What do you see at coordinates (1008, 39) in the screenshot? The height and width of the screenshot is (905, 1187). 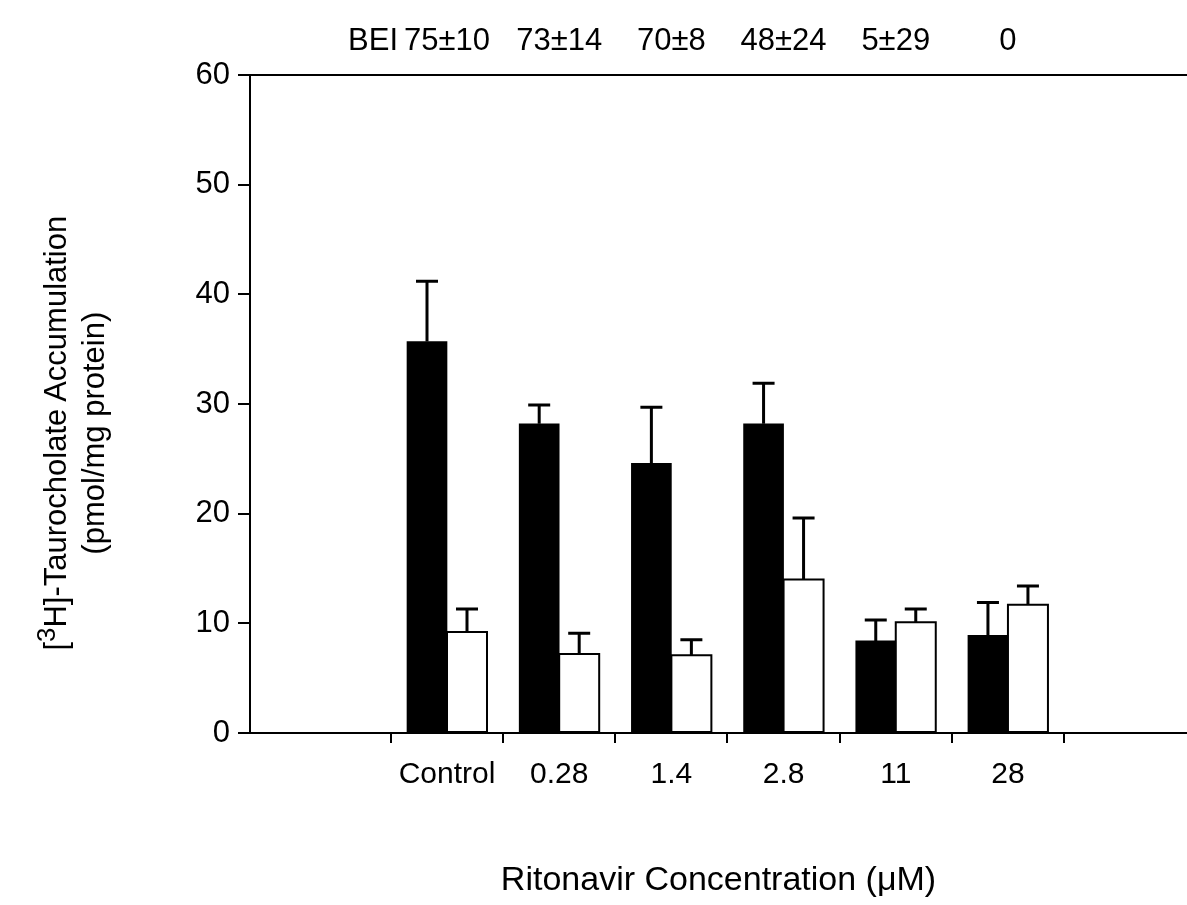 I see `text: 0` at bounding box center [1008, 39].